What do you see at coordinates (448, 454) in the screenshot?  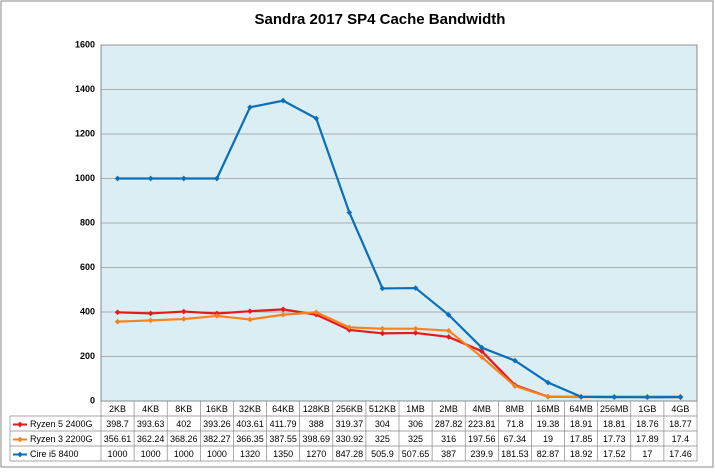 I see `table-value: 387` at bounding box center [448, 454].